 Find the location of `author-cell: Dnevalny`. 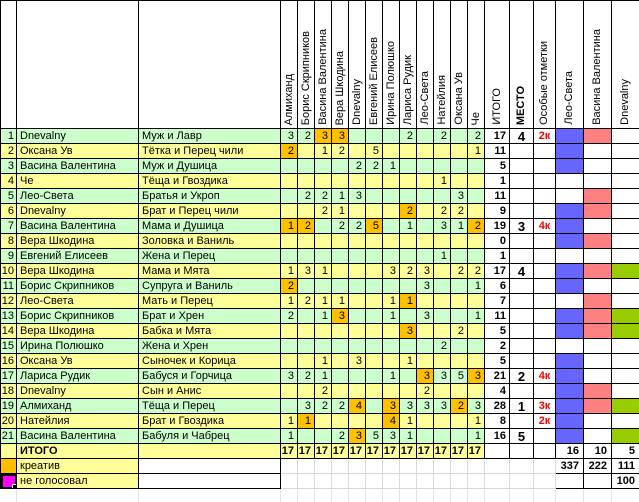

author-cell: Dnevalny is located at coordinates (77, 136).